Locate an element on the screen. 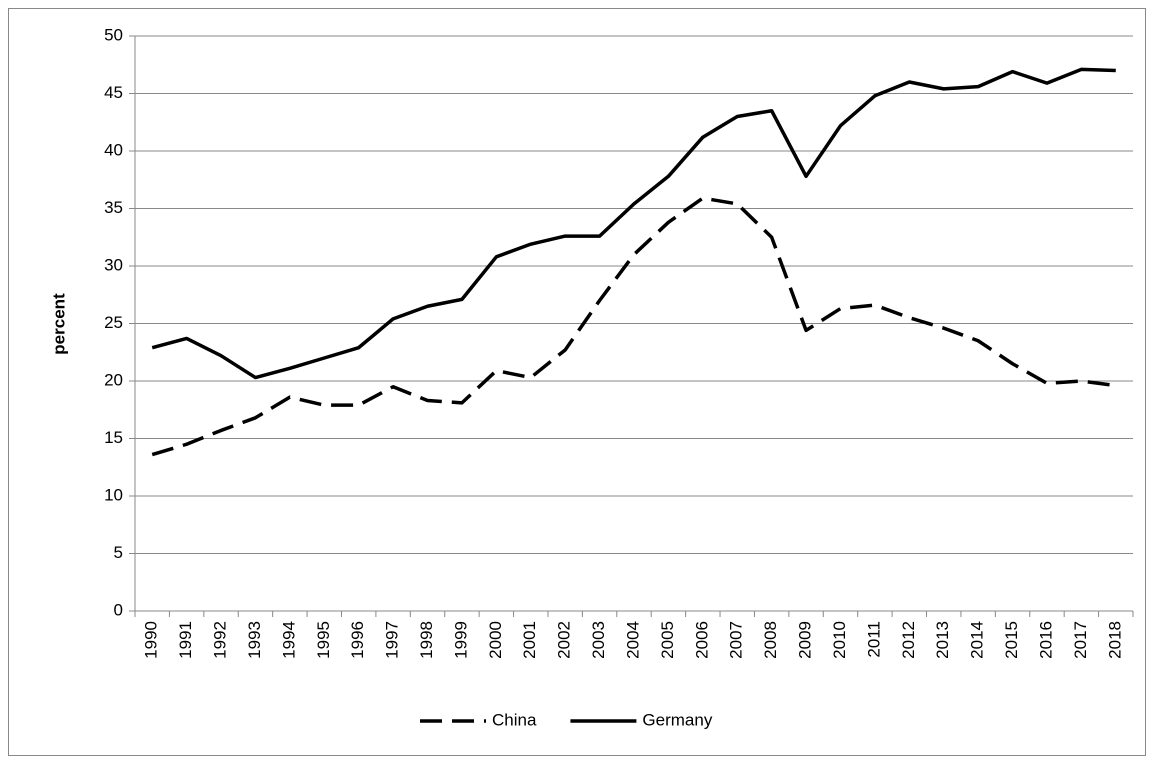  x-tick-label: 1994 is located at coordinates (288, 640).